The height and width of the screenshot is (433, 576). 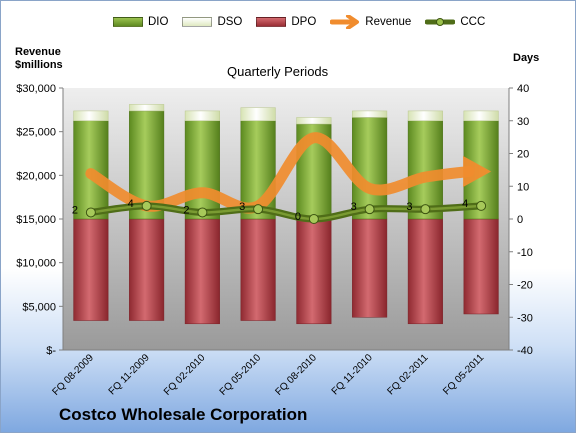 I want to click on left-tick-label: $20,000, so click(x=36, y=176).